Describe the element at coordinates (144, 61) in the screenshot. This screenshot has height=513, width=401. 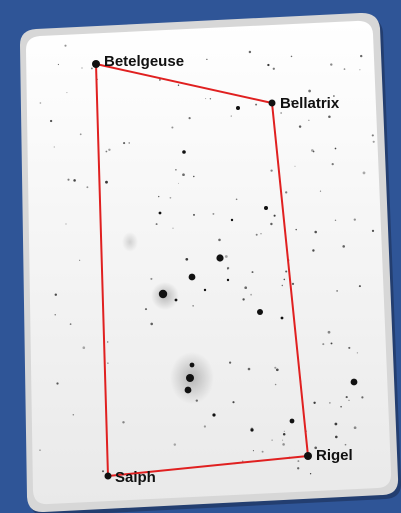
I see `star-label-betelgeuse: Betelgeuse` at that location.